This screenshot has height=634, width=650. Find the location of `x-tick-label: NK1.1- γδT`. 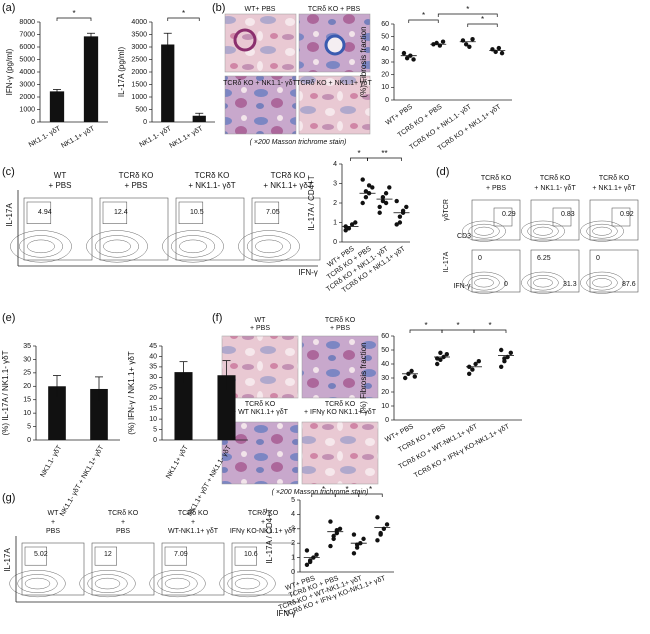

x-tick-label: NK1.1- γδT is located at coordinates (45, 137).